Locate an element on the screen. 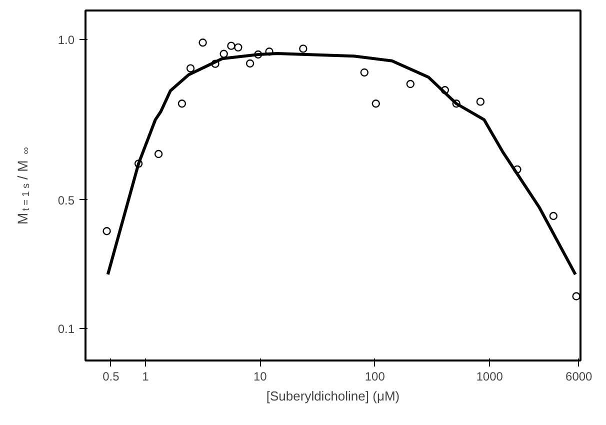 Image resolution: width=606 pixels, height=425 pixels. y-tick-label: 0.1 is located at coordinates (66, 329).